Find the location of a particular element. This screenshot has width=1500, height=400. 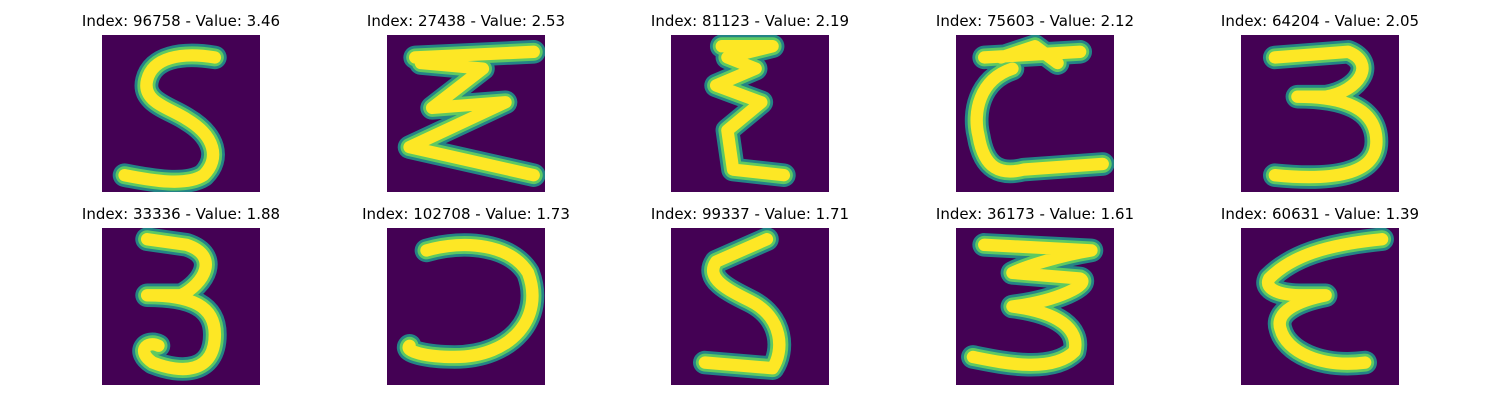

digit-panel: Index: 36173 - Value: 1.61 is located at coordinates (1035, 294).